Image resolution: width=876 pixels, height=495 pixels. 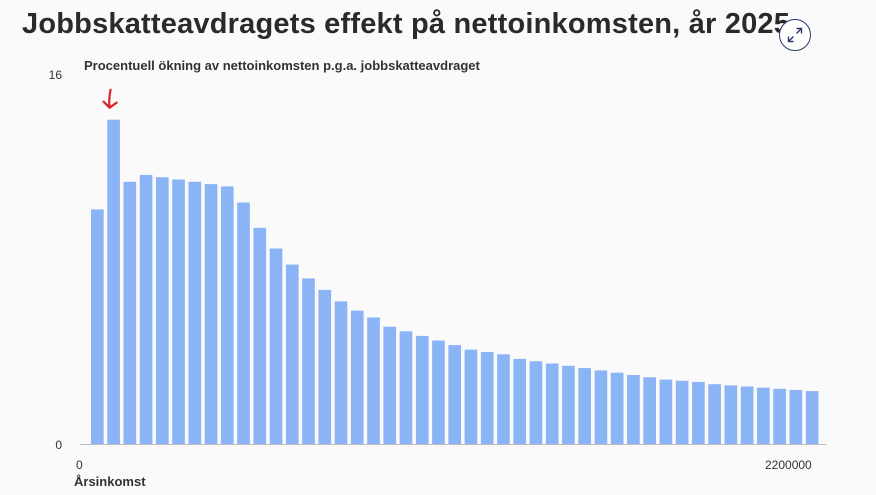 I want to click on highlight-arrow-icon, so click(x=110, y=98).